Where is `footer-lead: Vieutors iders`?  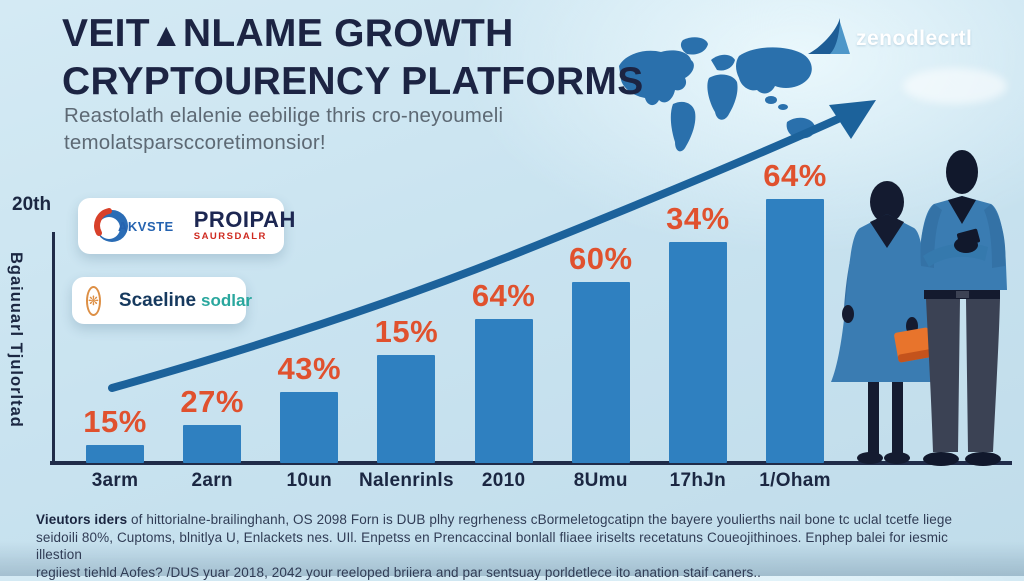 footer-lead: Vieutors iders is located at coordinates (81, 519).